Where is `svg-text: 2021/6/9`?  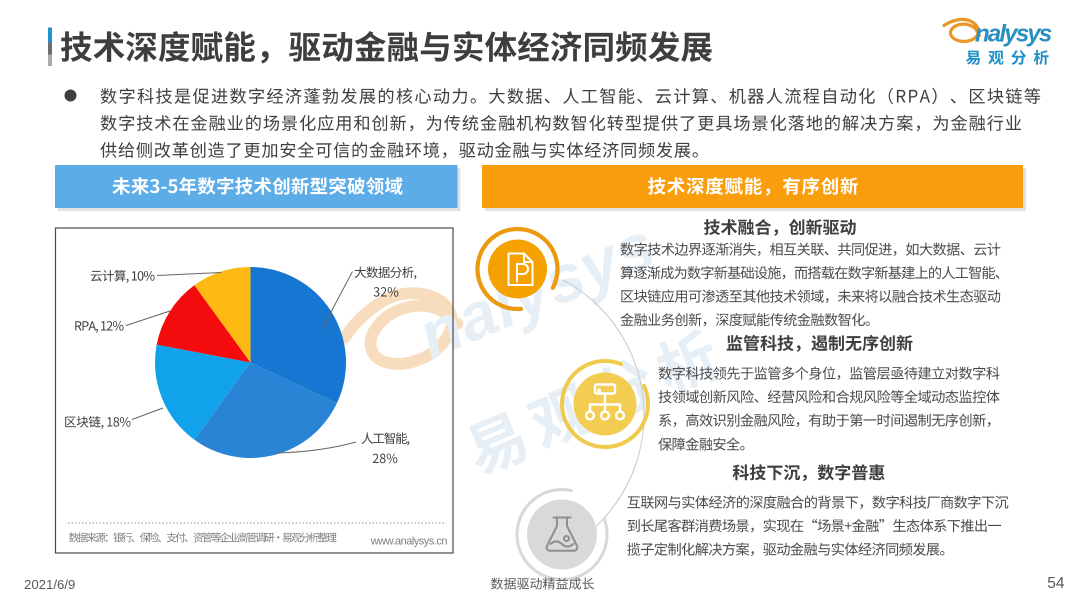 svg-text: 2021/6/9 is located at coordinates (49, 584).